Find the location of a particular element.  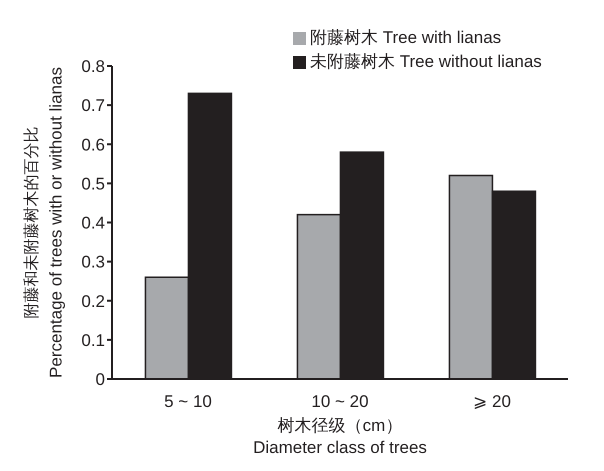

y-tick-label: 0.3 is located at coordinates (93, 262).